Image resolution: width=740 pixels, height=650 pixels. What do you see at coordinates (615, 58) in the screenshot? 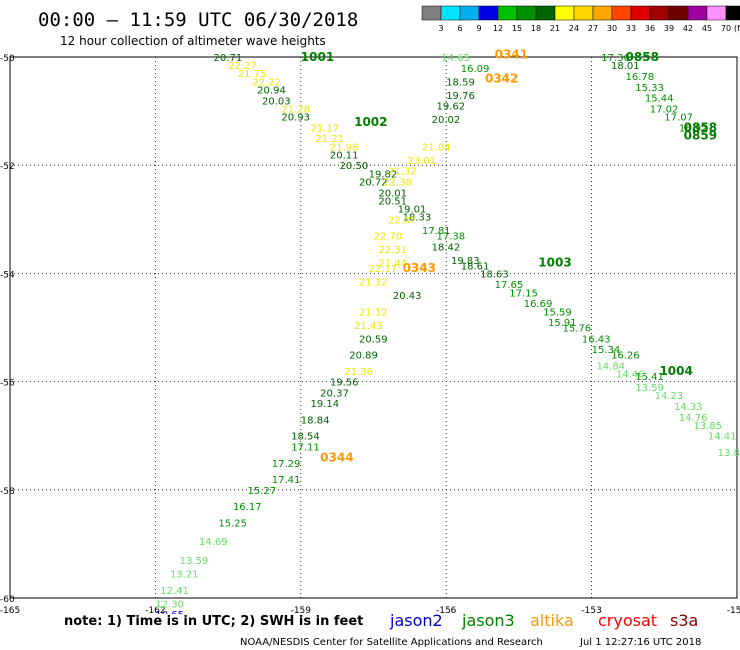
I see `swh-value-jason3: 17.36` at bounding box center [615, 58].